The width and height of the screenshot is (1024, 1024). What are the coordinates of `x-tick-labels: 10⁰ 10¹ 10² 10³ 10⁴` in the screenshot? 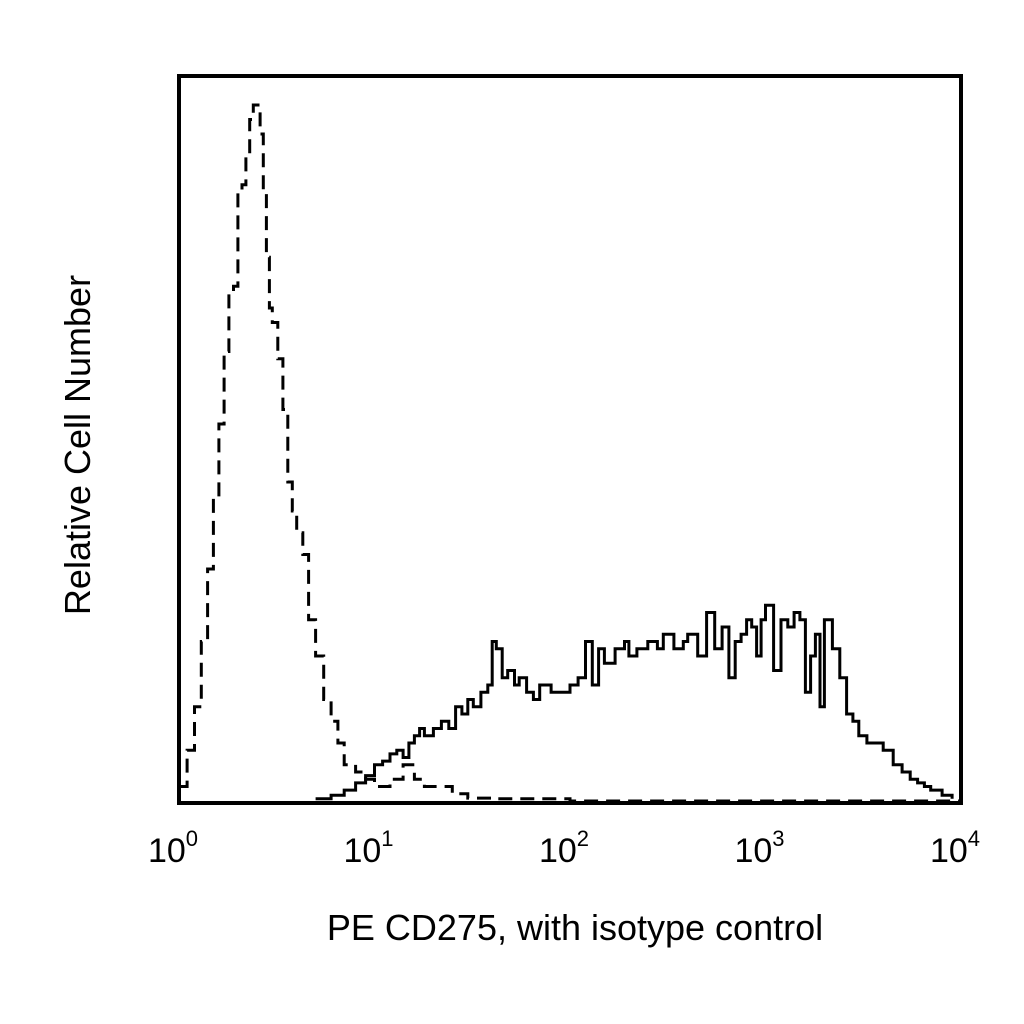 It's located at (564, 848).